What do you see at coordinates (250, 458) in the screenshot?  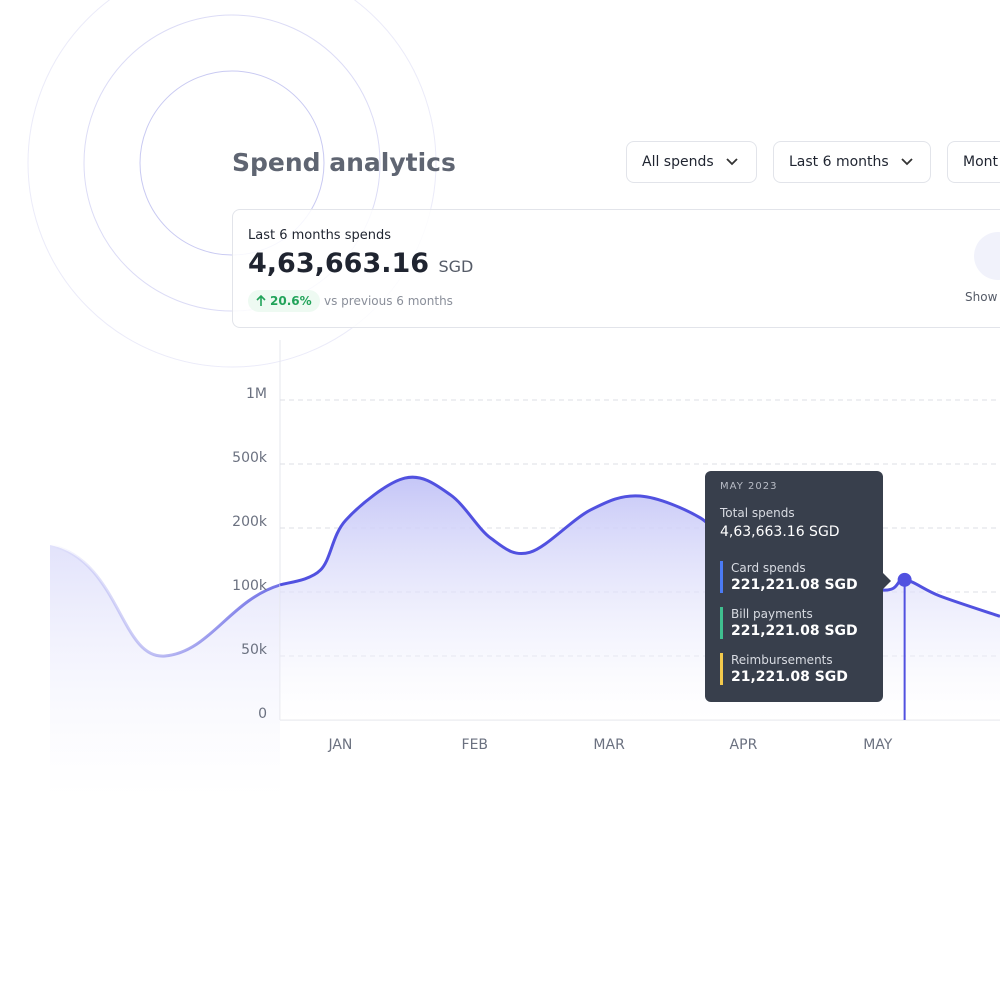 I see `y-tick-label: 500k` at bounding box center [250, 458].